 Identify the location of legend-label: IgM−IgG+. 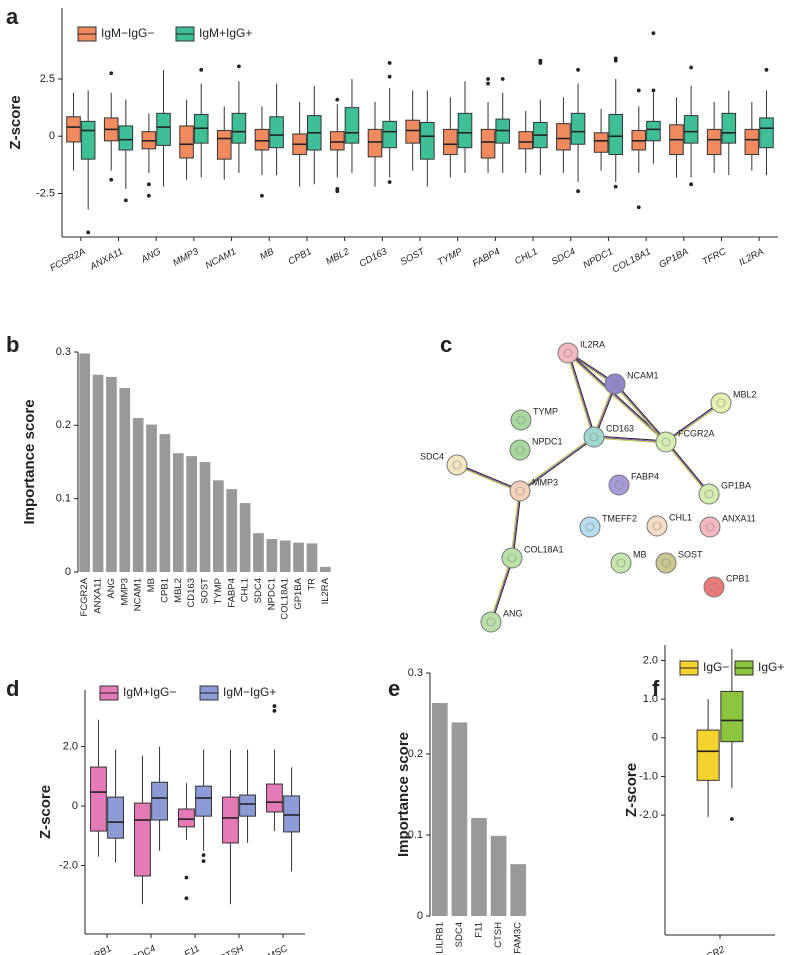
(249, 692).